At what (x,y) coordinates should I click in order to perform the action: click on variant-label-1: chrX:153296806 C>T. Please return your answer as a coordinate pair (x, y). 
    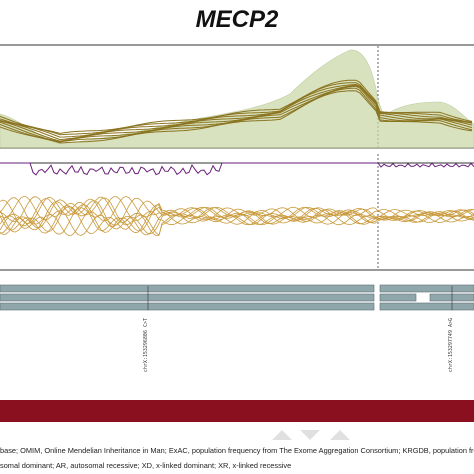
    Looking at the image, I should click on (146, 345).